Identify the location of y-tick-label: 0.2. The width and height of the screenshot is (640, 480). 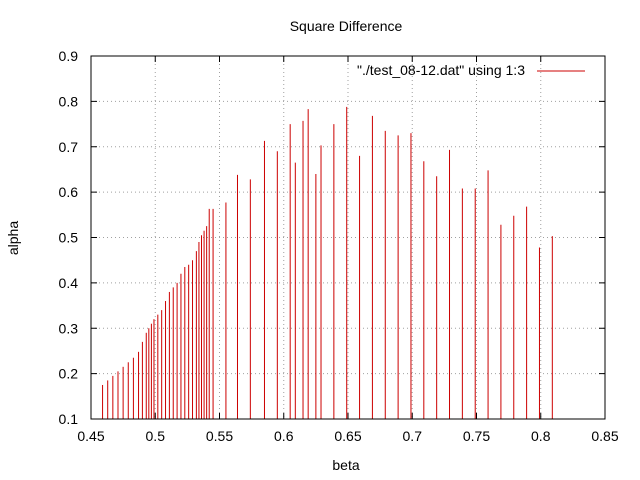
(69, 374).